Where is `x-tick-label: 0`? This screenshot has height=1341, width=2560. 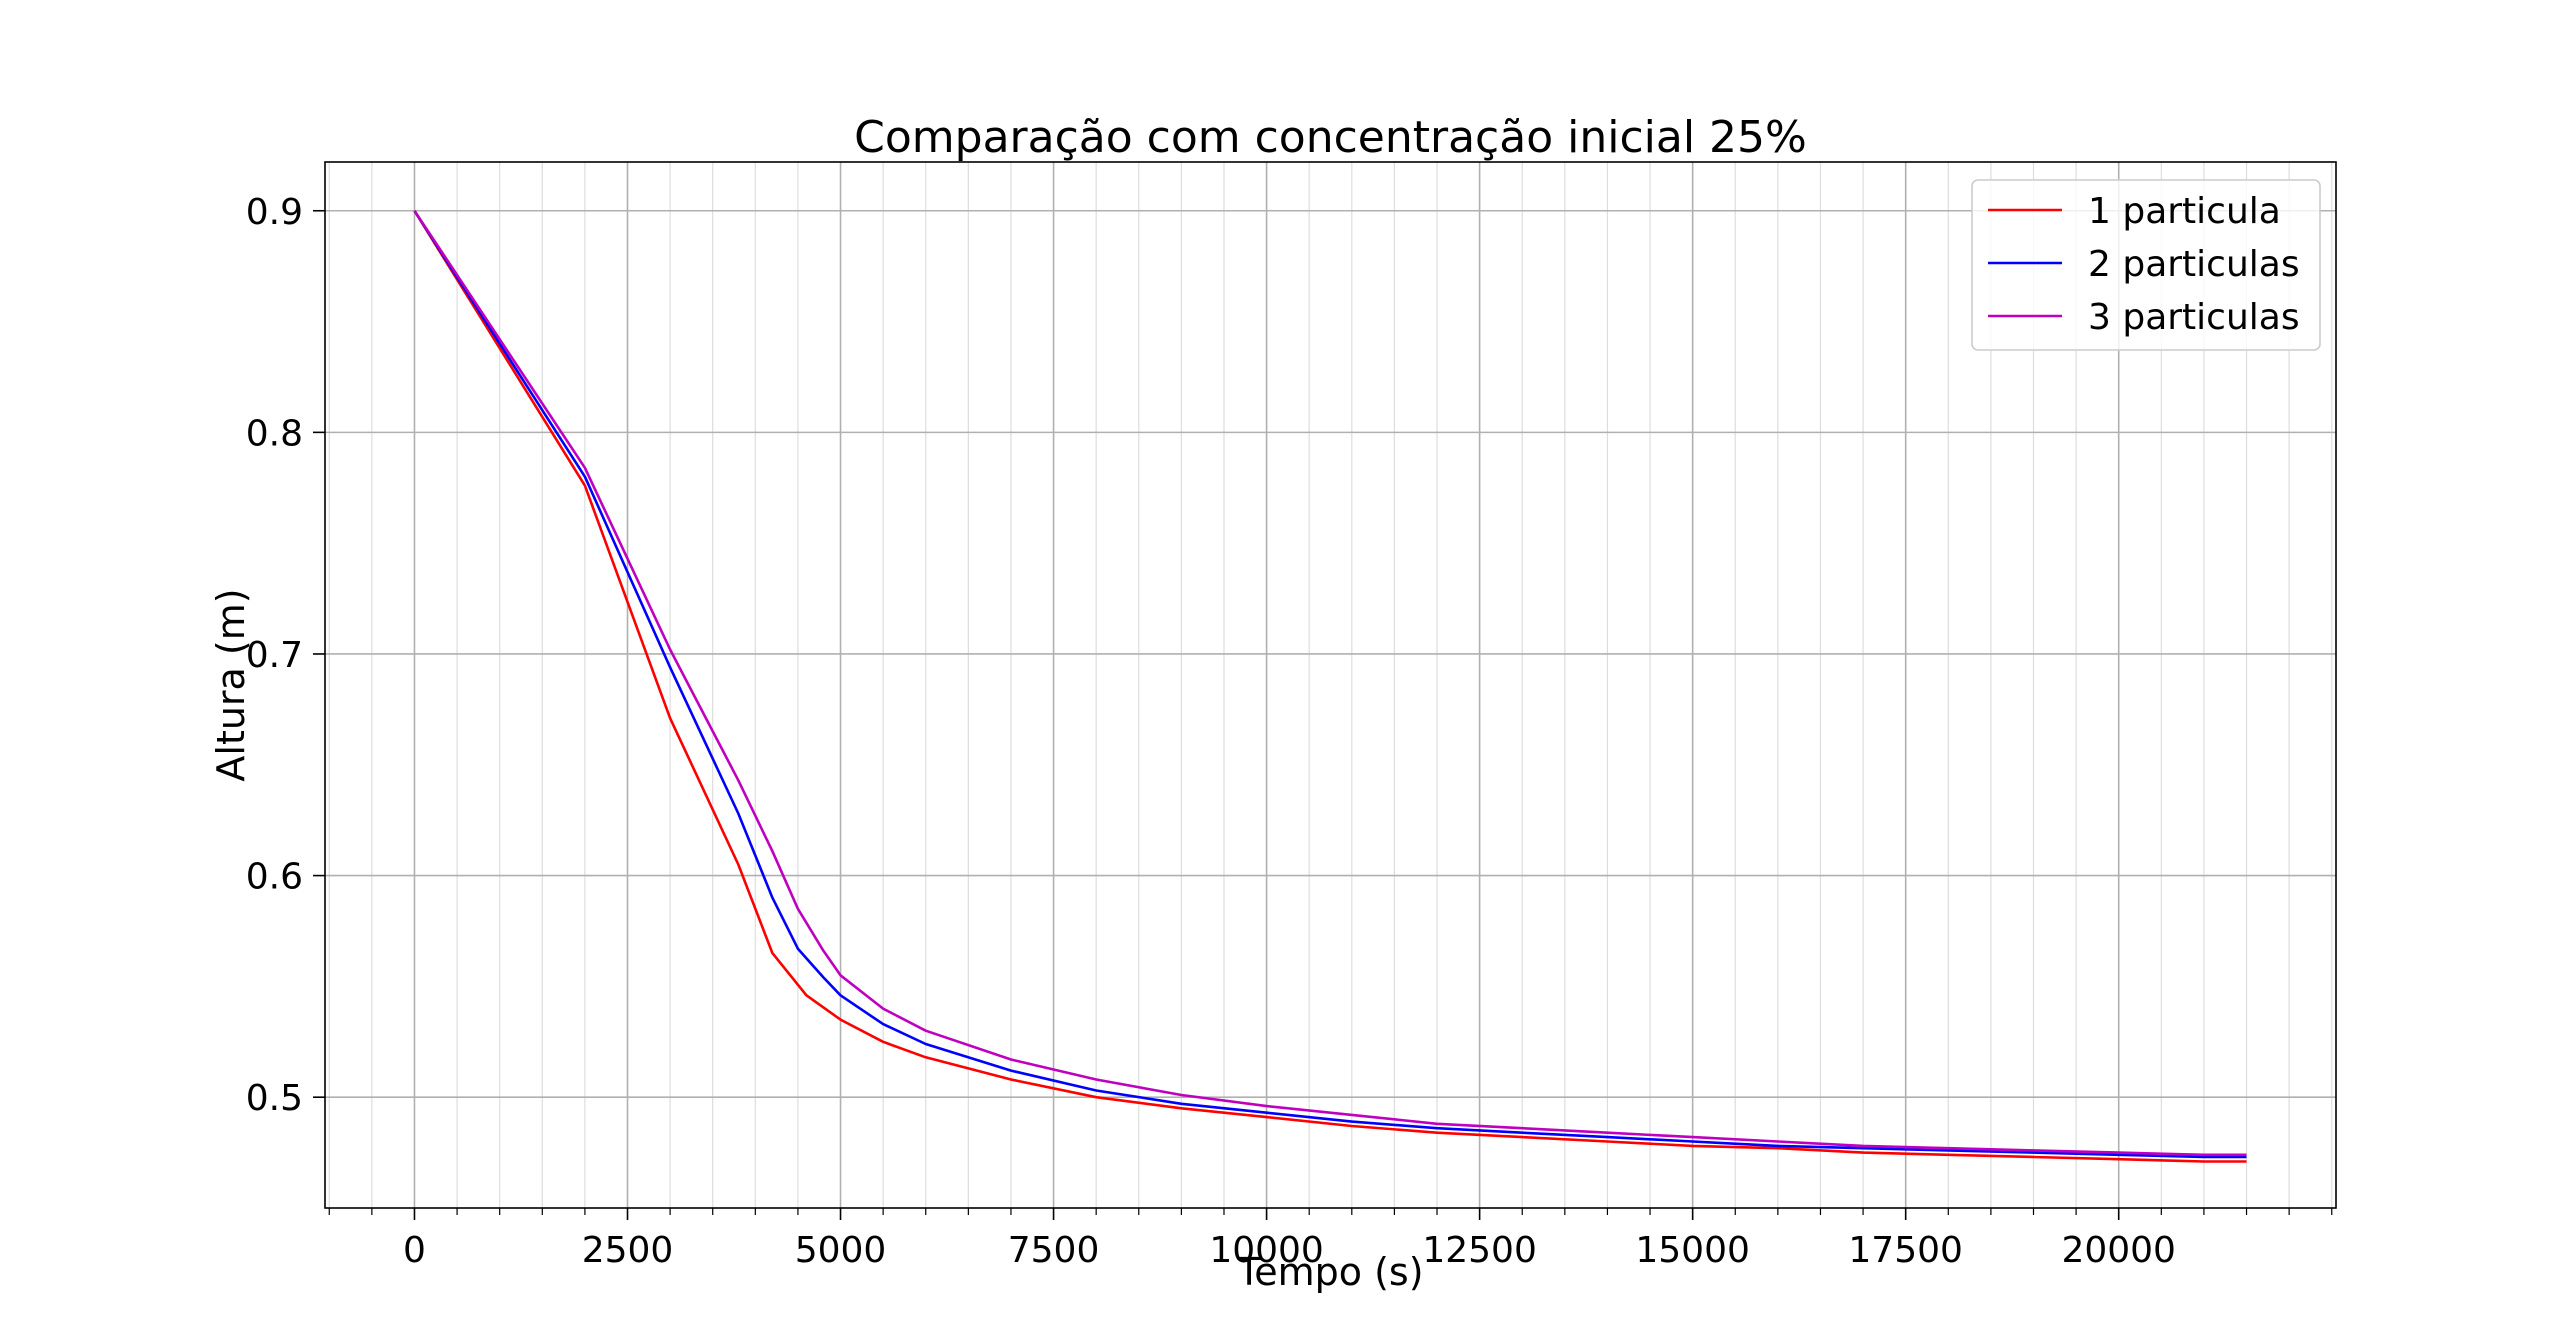 x-tick-label: 0 is located at coordinates (414, 1250).